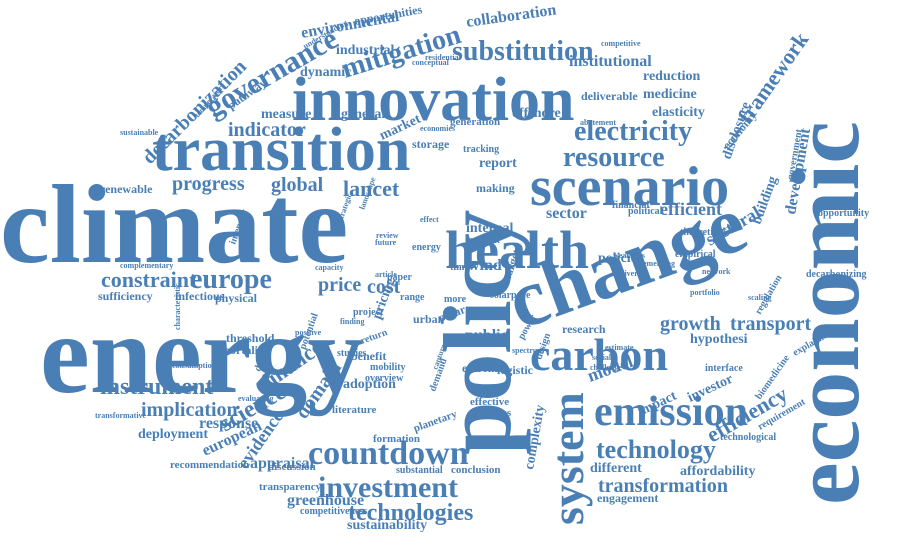 This screenshot has height=544, width=900. Describe the element at coordinates (374, 337) in the screenshot. I see `cloud-word-return: return` at that location.